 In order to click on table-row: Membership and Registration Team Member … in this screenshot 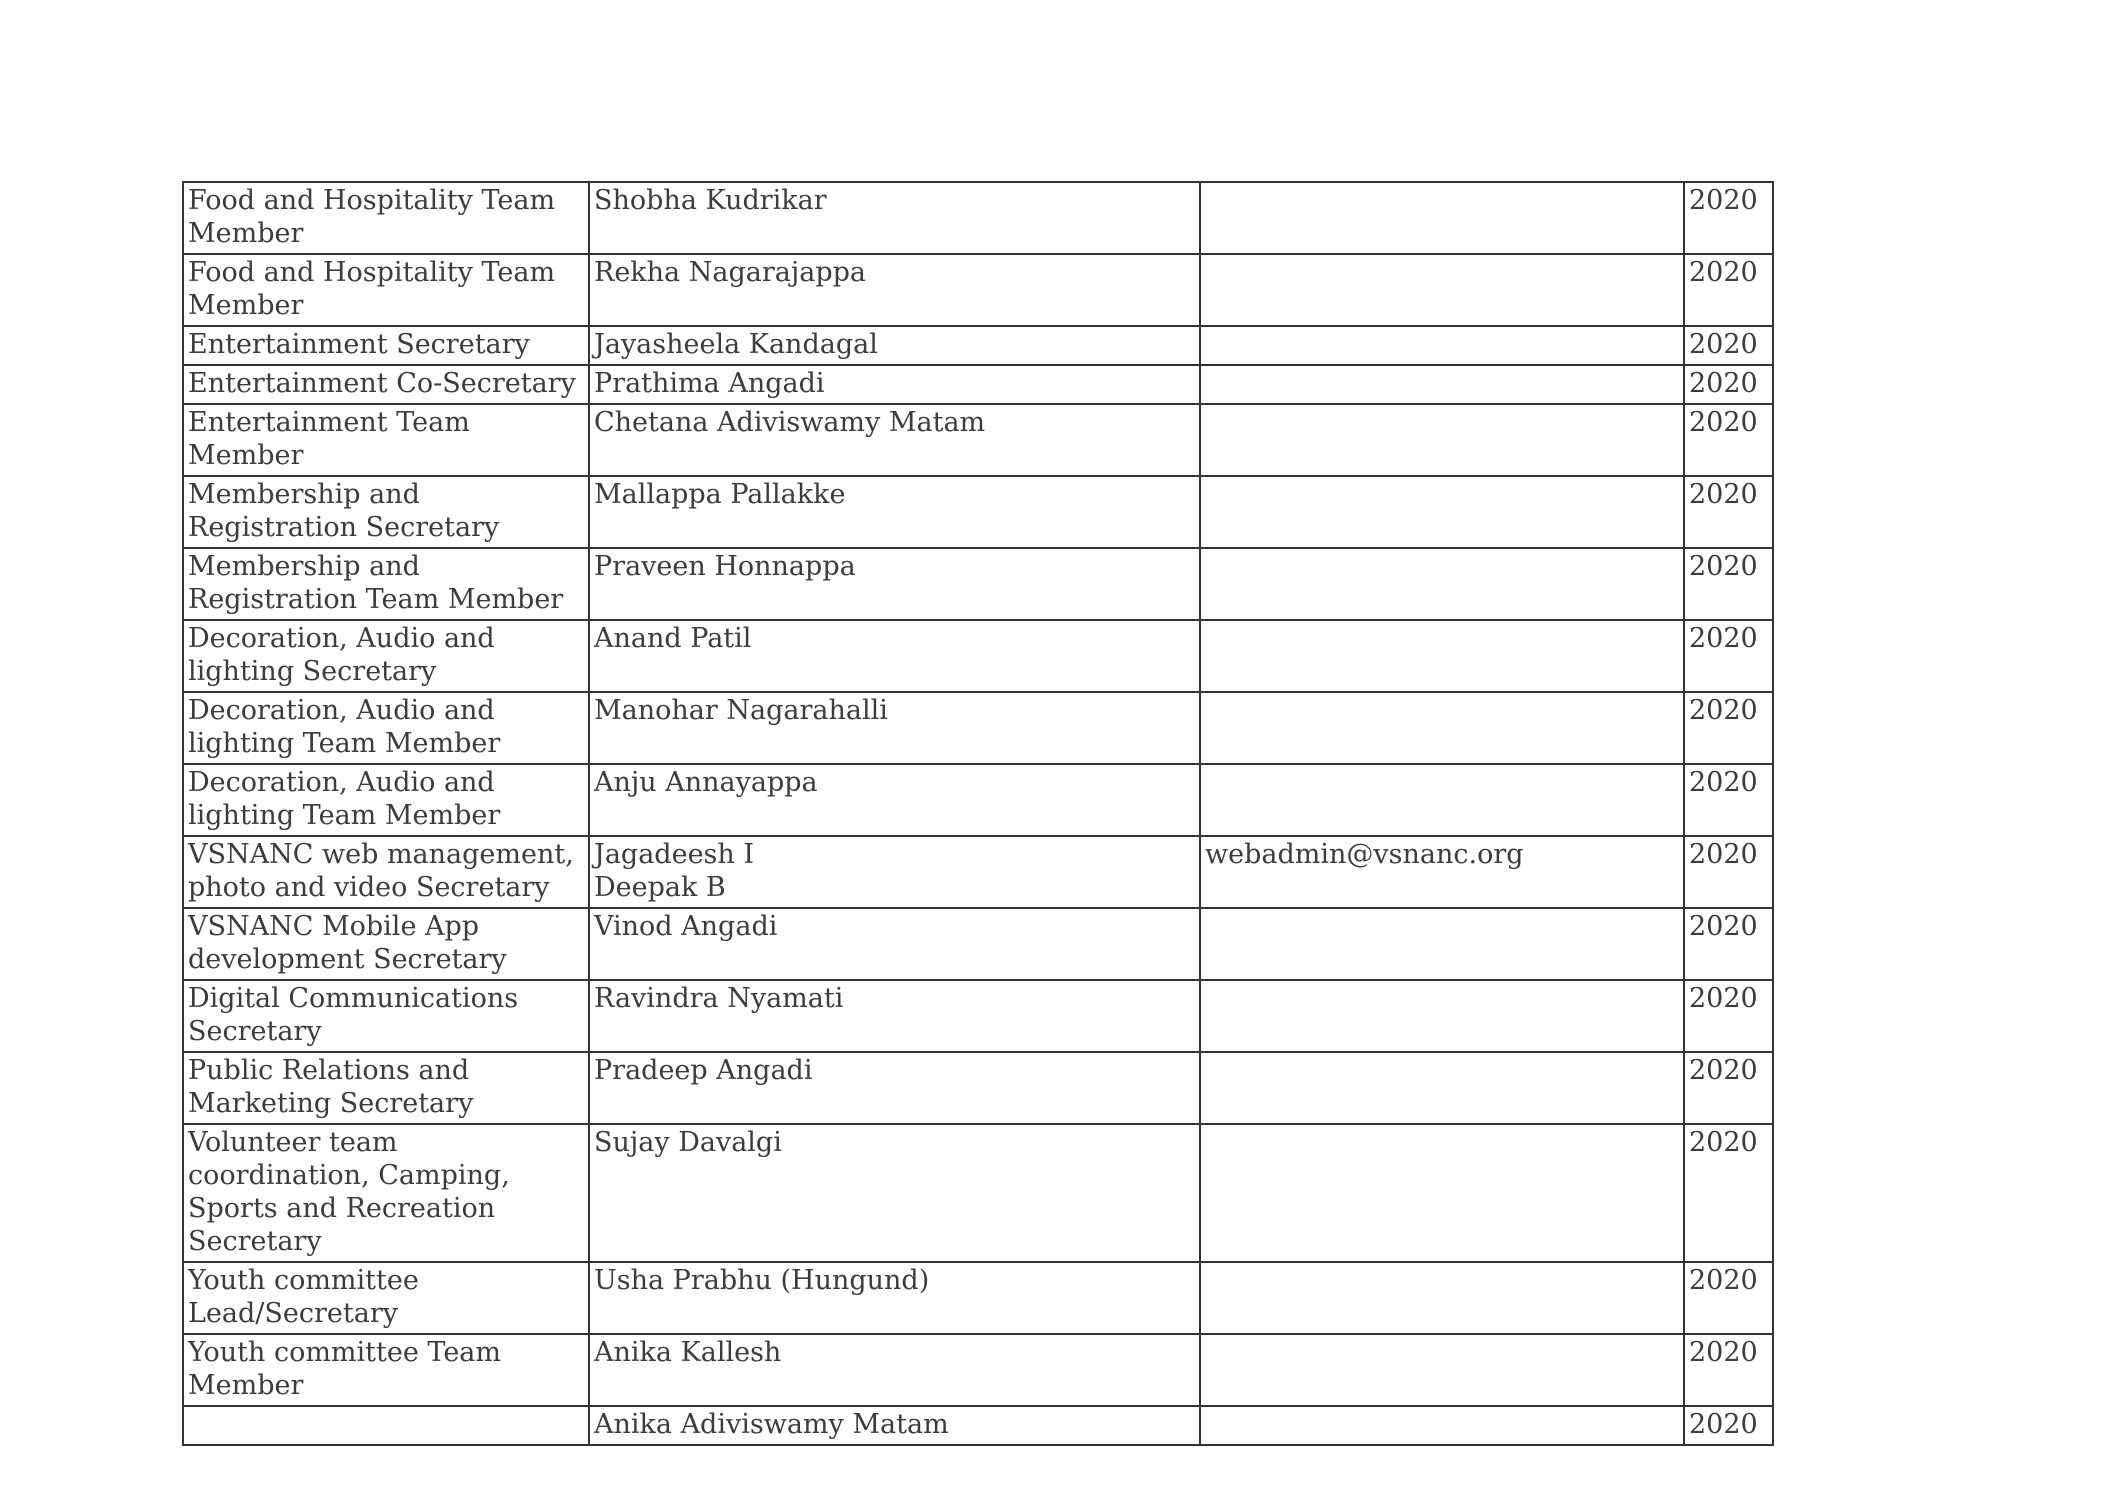, I will do `click(978, 584)`.